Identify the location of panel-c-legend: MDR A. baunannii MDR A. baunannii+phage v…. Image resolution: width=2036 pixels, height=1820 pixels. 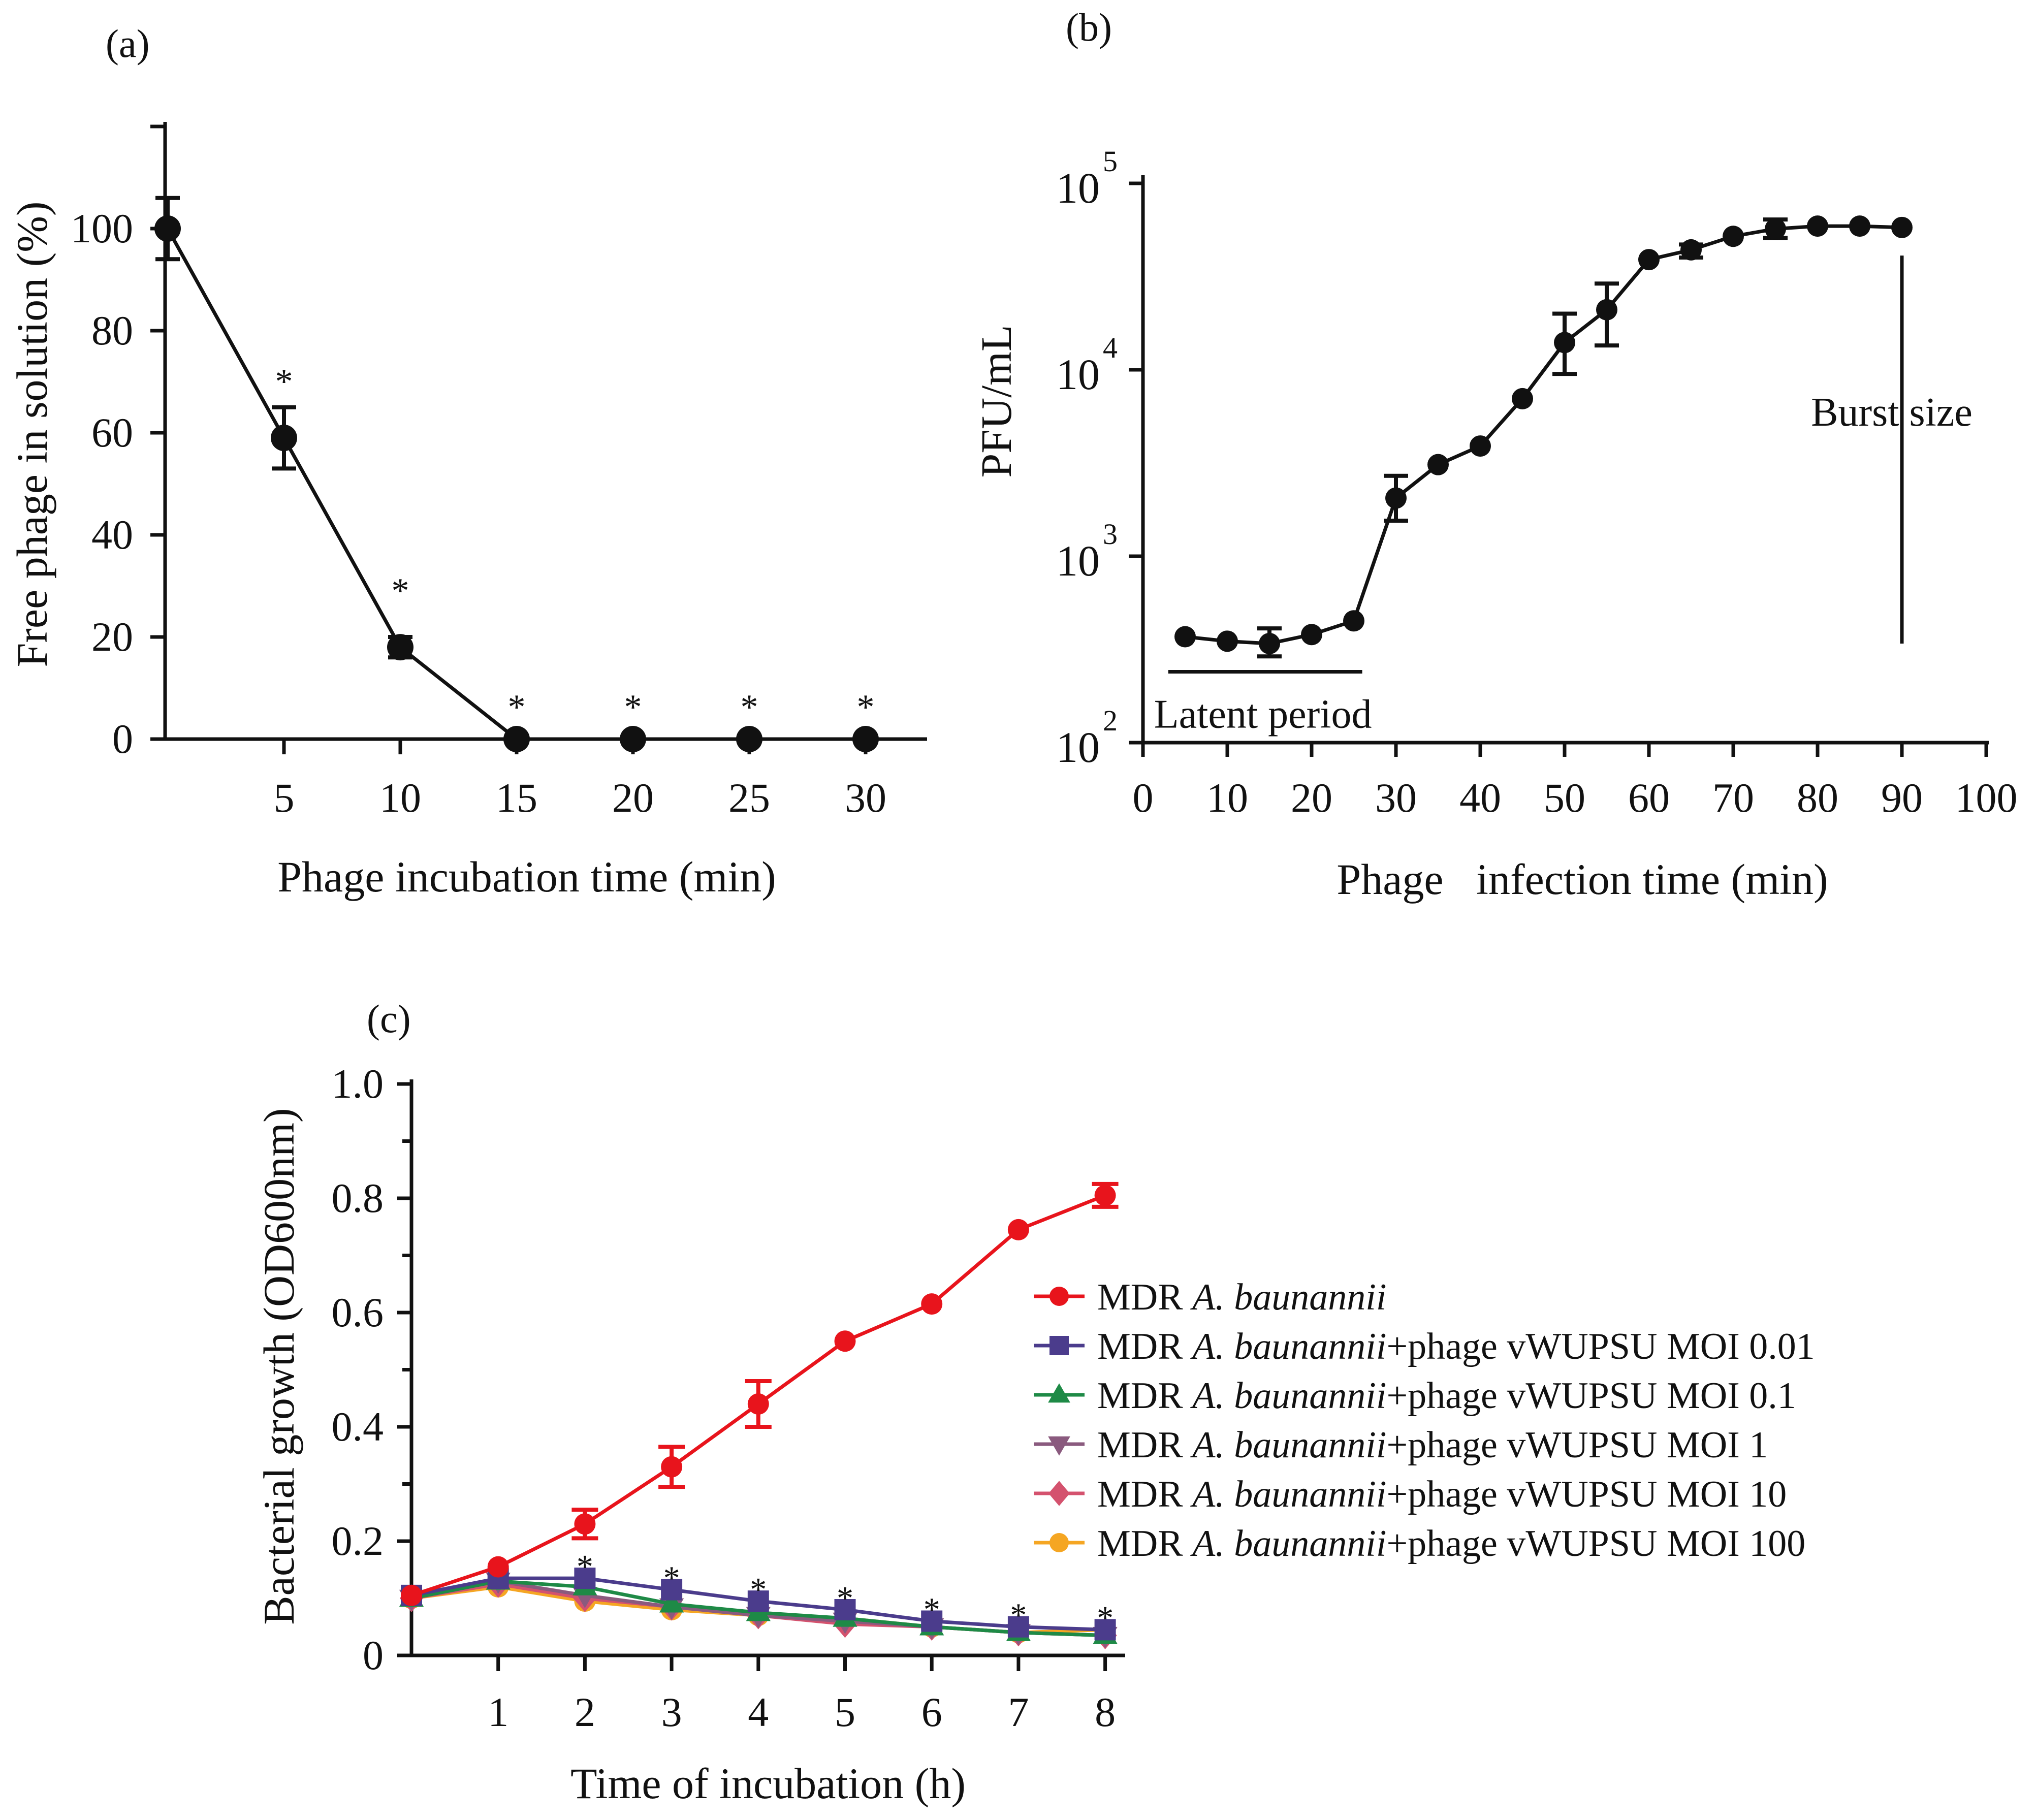
(1424, 1420).